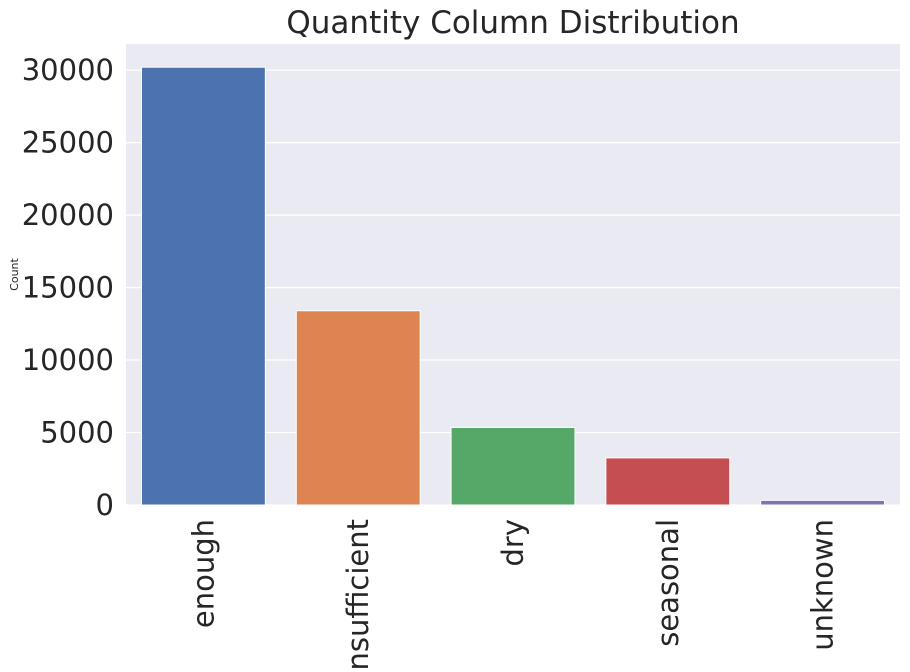 This screenshot has width=910, height=672. Describe the element at coordinates (68, 70) in the screenshot. I see `y-tick-label: 30000` at that location.